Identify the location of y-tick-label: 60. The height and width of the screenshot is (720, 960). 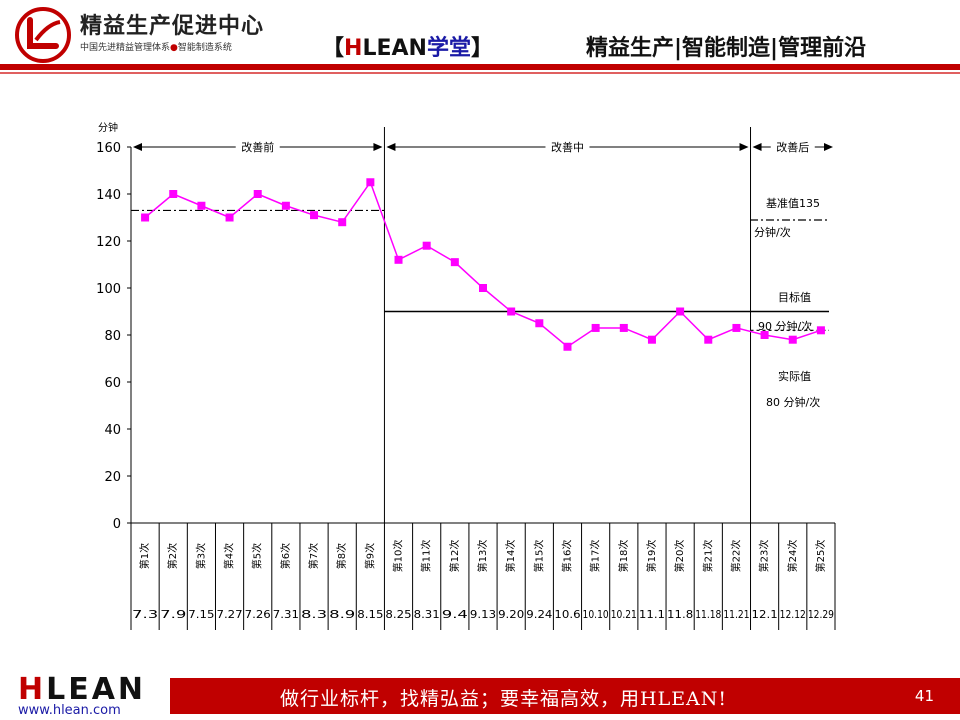
(112, 383).